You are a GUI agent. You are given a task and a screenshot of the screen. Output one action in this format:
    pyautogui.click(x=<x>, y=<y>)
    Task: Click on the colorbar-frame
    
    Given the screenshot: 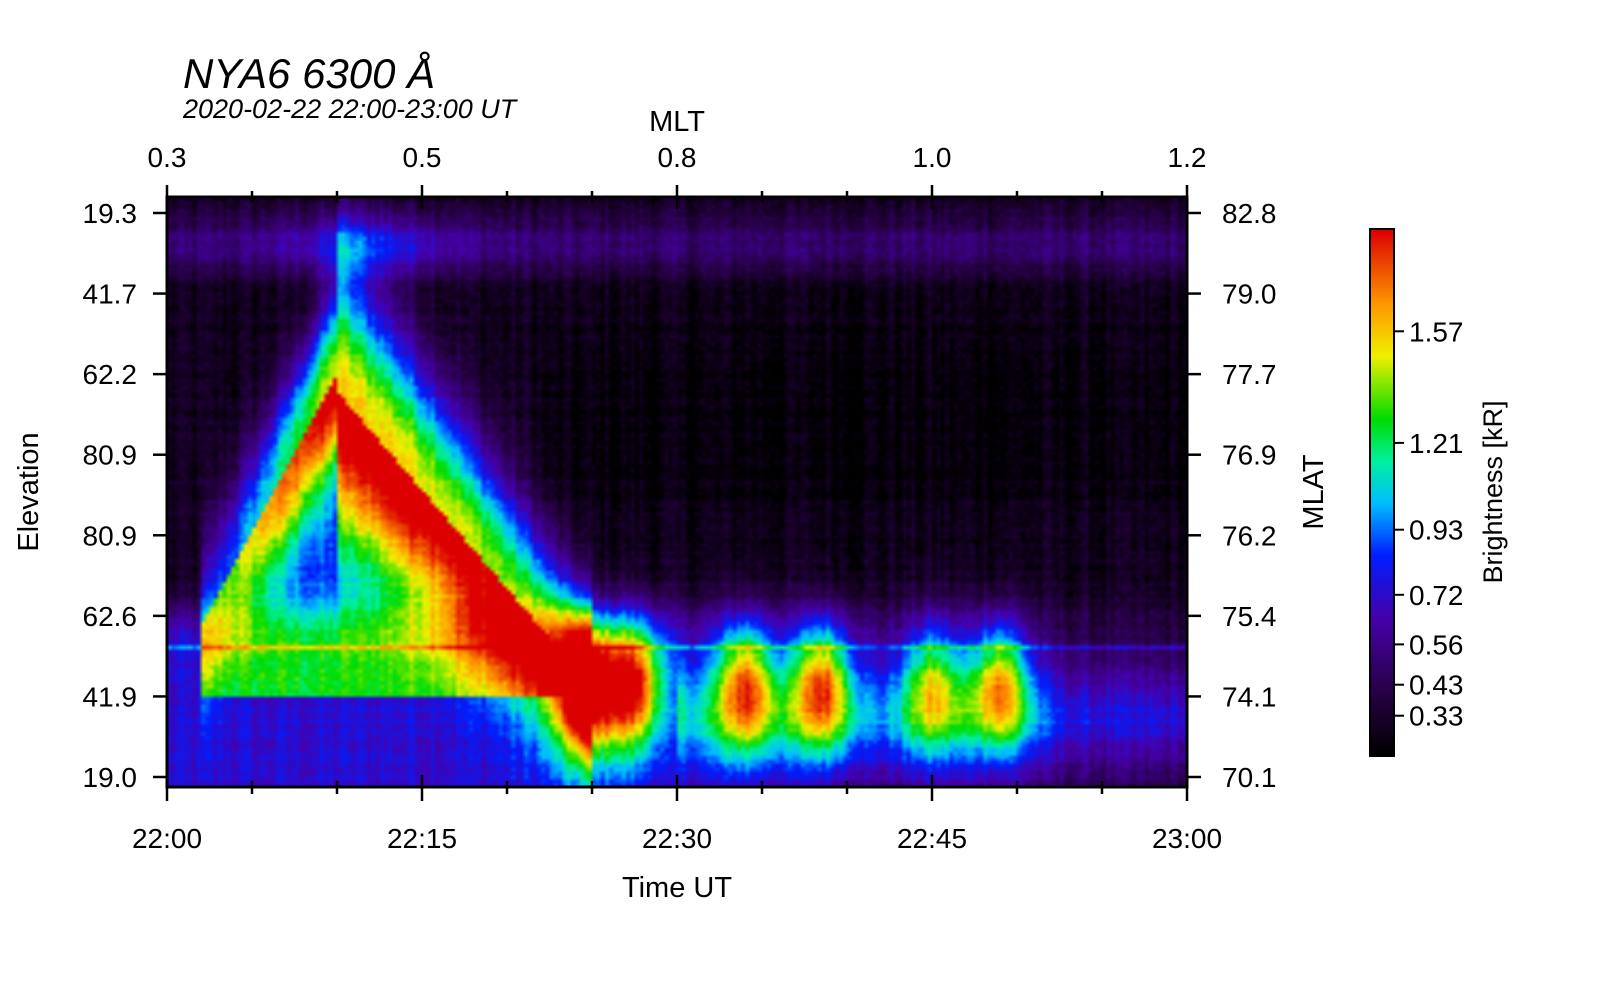 What is the action you would take?
    pyautogui.click(x=1382, y=492)
    